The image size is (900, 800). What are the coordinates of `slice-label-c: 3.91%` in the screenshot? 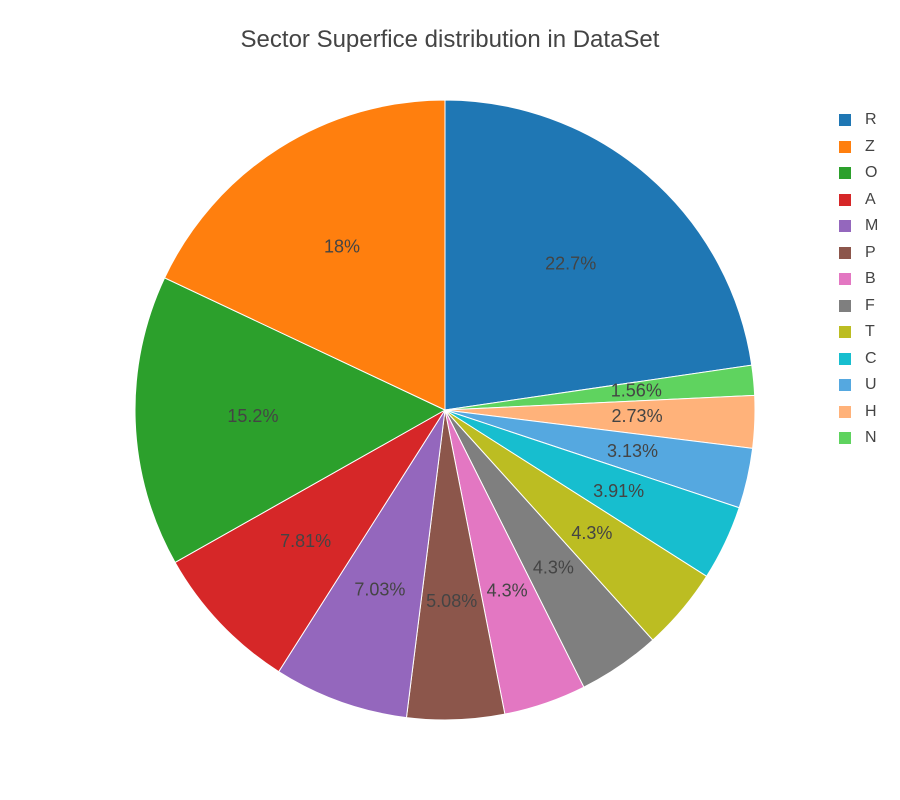 It's located at (618, 491).